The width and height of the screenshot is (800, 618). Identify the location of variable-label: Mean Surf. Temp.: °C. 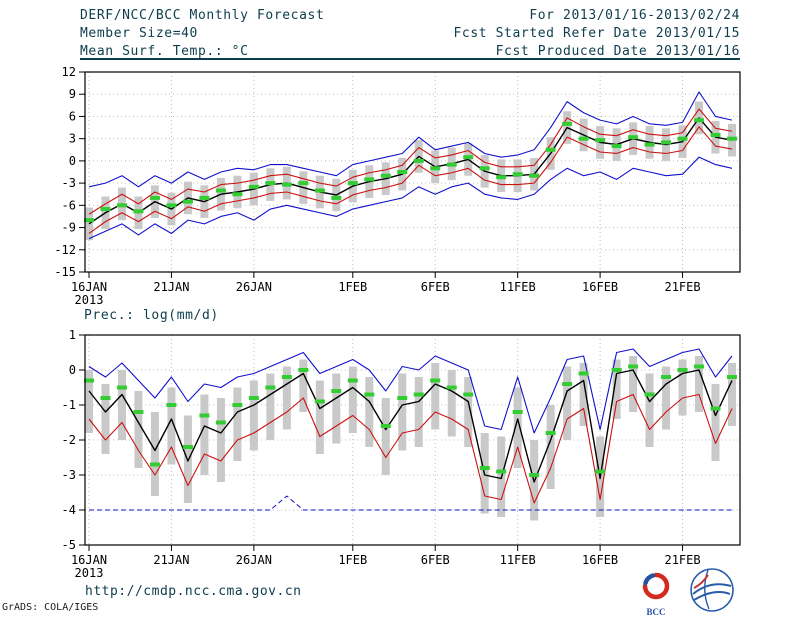
(164, 51).